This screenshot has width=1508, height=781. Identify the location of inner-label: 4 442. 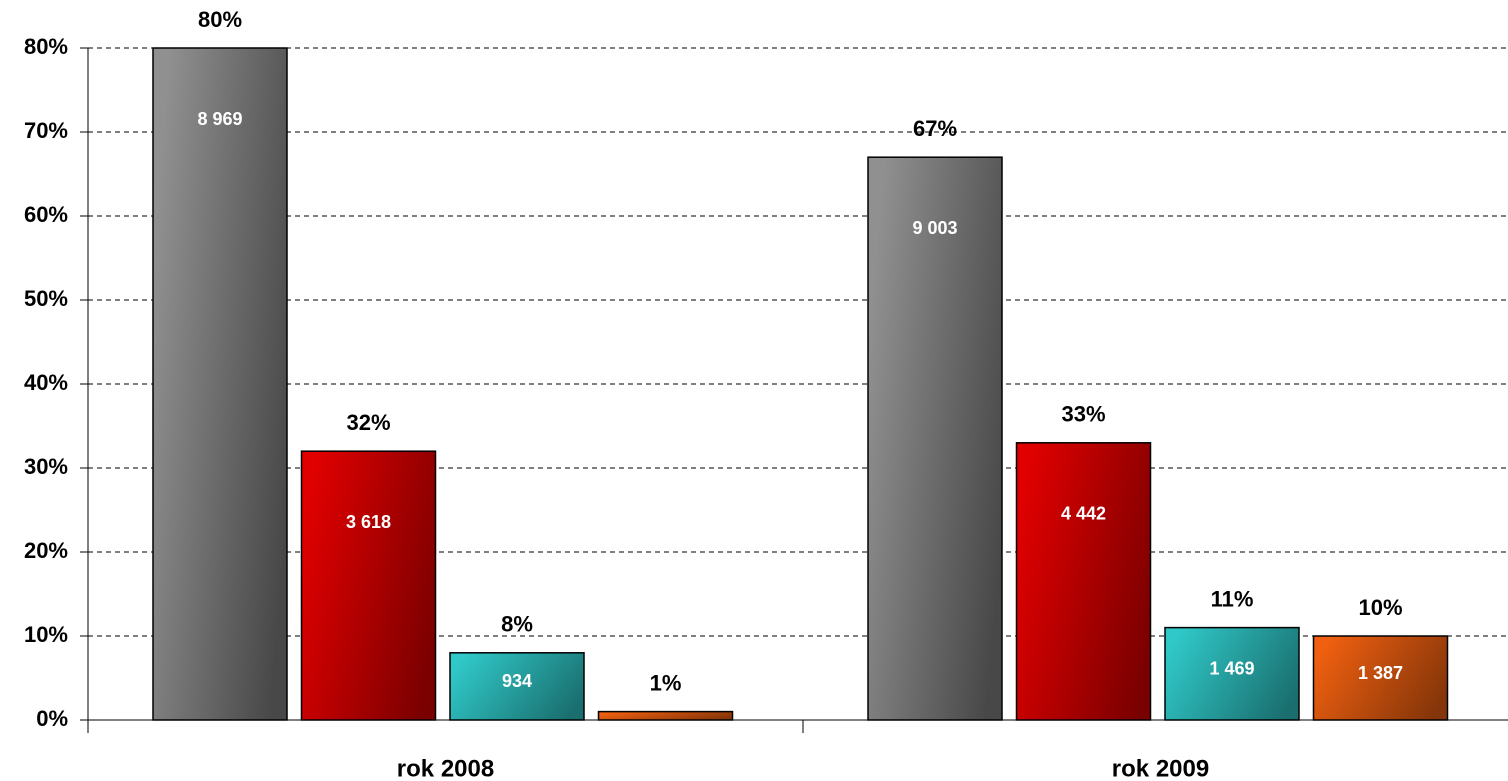
(1083, 514).